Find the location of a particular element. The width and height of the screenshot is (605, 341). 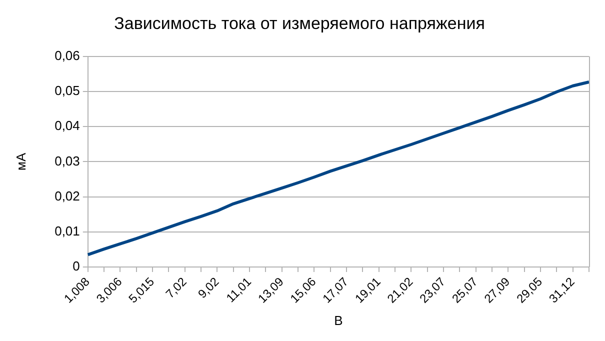

chart-title: Зависимость тока от измеряемого напряжения is located at coordinates (299, 23).